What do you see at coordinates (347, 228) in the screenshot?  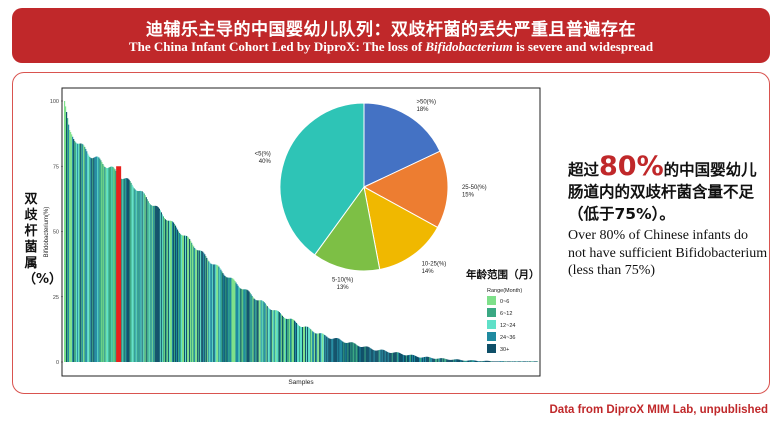 I see `pie-slice` at bounding box center [347, 228].